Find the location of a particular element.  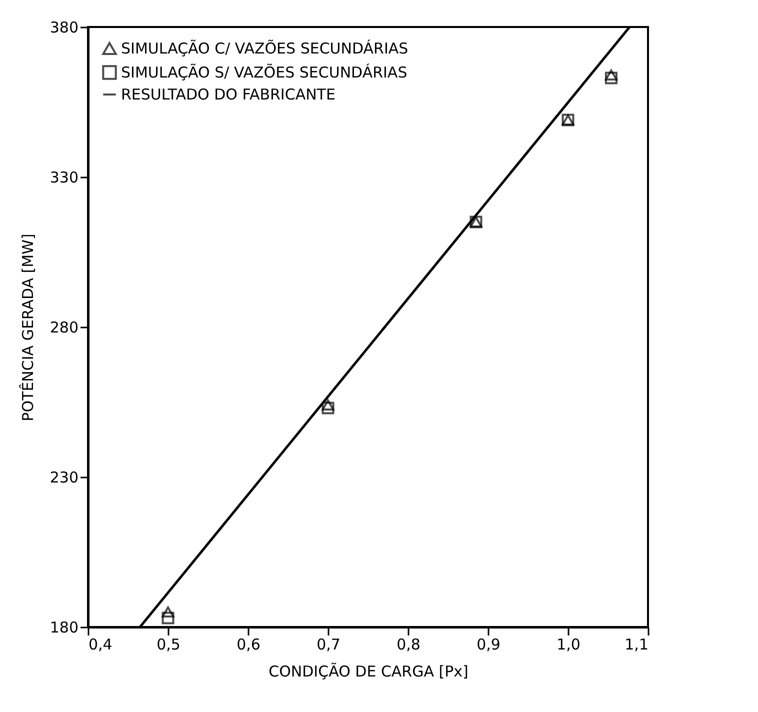

x-tick-label: 0,9 is located at coordinates (488, 645).